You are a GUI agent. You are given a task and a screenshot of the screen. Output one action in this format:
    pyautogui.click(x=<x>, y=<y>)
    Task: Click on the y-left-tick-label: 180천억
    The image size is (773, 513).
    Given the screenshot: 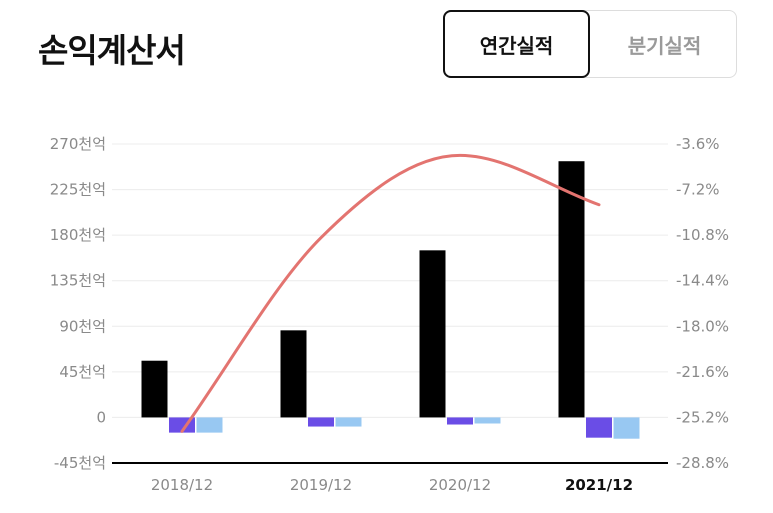 What is the action you would take?
    pyautogui.click(x=78, y=235)
    